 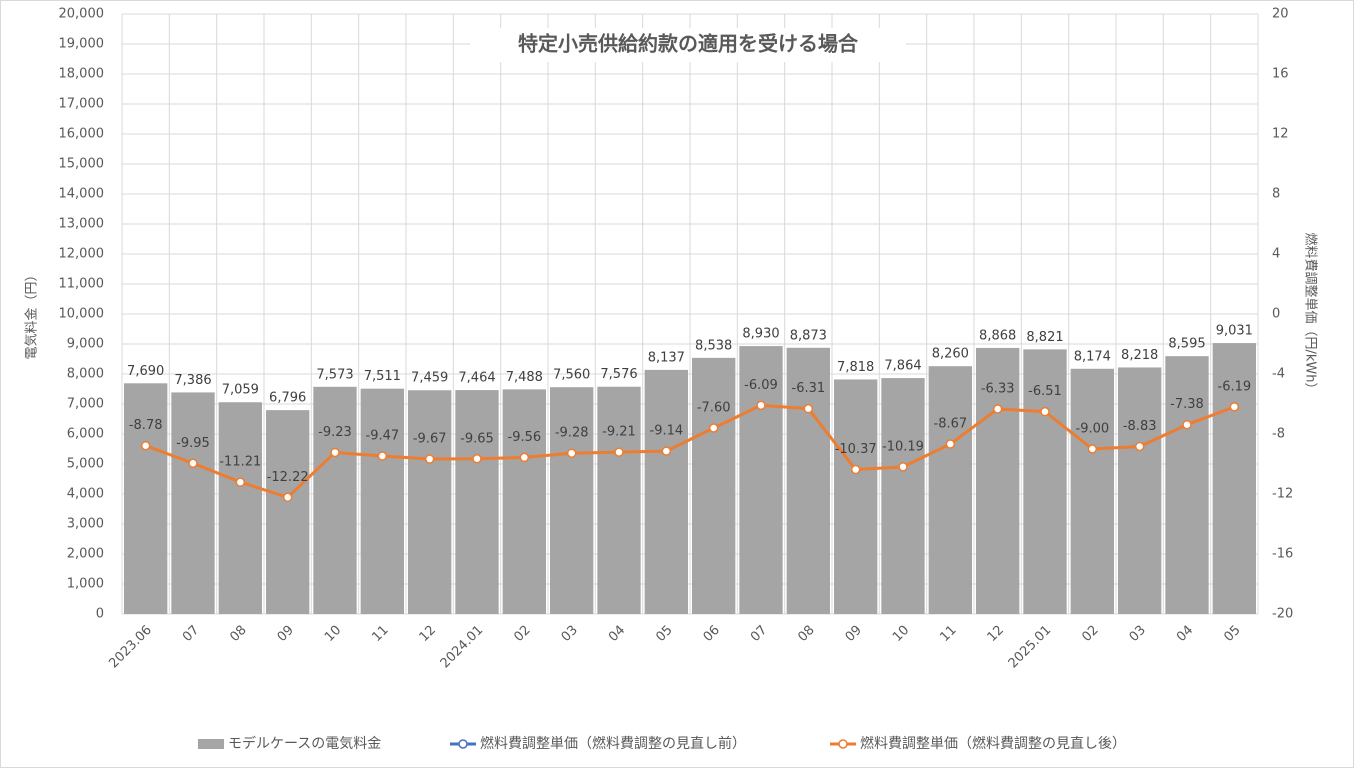 What do you see at coordinates (85, 464) in the screenshot?
I see `y-tick-label: 5,000` at bounding box center [85, 464].